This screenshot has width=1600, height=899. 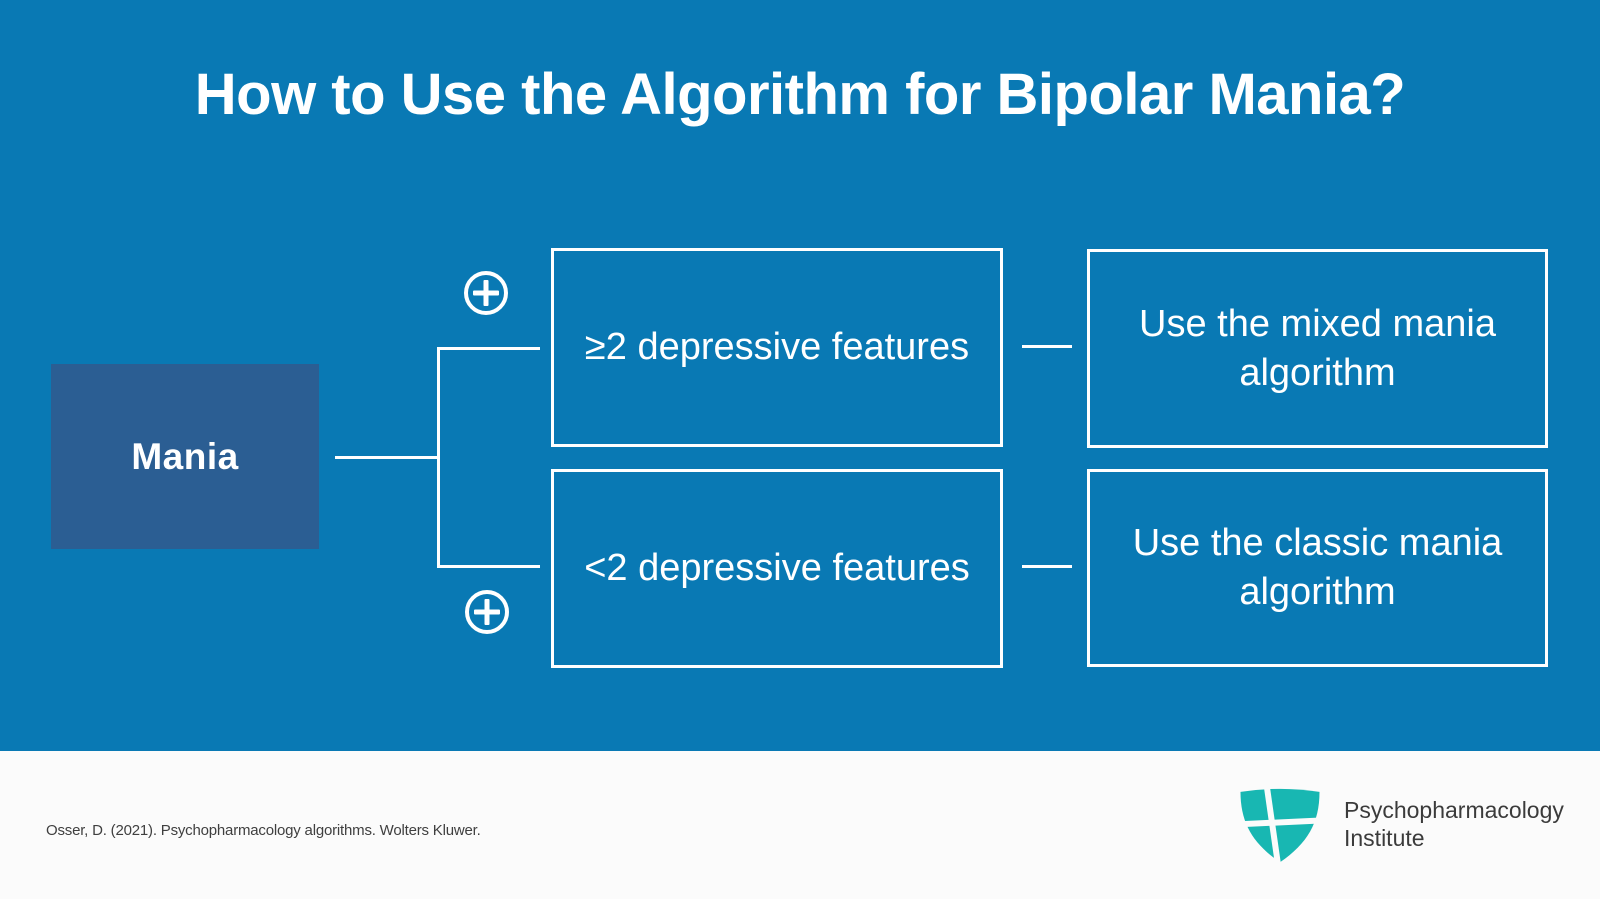 What do you see at coordinates (488, 348) in the screenshot?
I see `branch-line-top` at bounding box center [488, 348].